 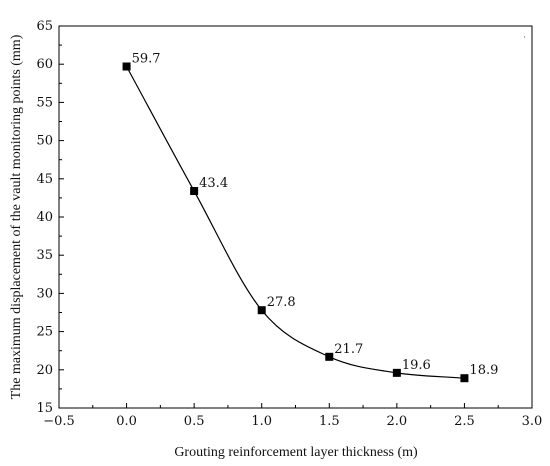 I want to click on y-tick-label: 45, so click(x=44, y=179).